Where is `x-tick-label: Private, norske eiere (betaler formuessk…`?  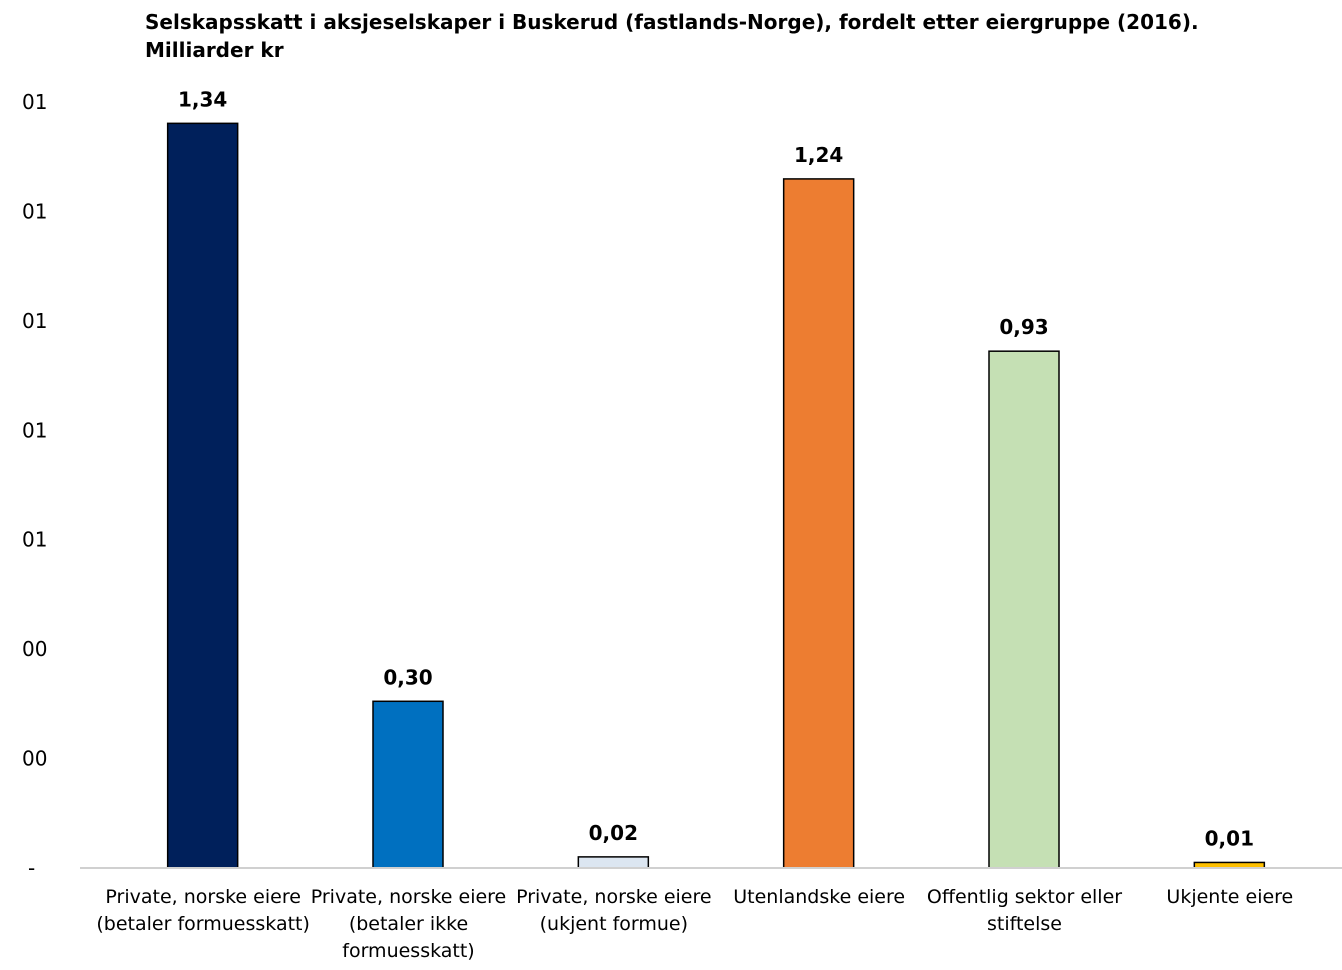
x-tick-label: Private, norske eiere (betaler formuessk… is located at coordinates (203, 910).